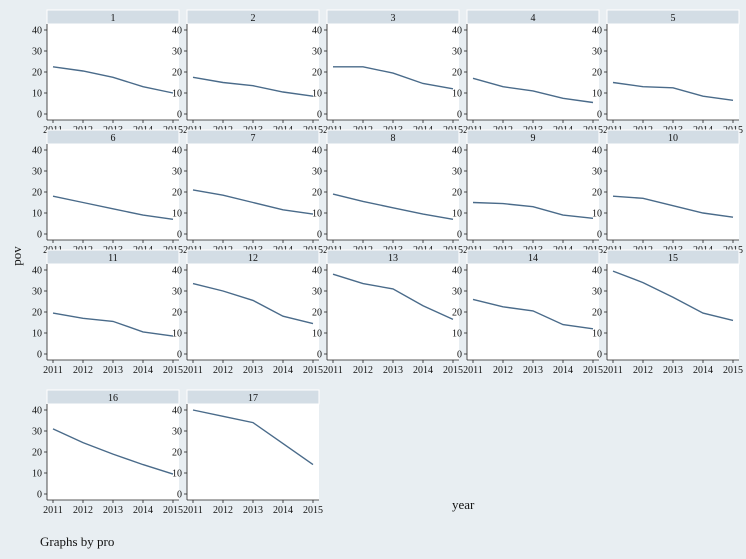 The image size is (746, 559). What do you see at coordinates (113, 138) in the screenshot?
I see `panel-title: 6` at bounding box center [113, 138].